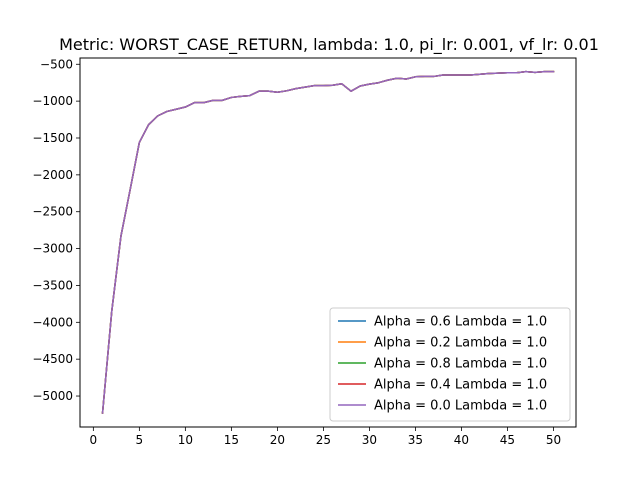  Describe the element at coordinates (52, 322) in the screenshot. I see `y-tick-label: −4000` at that location.